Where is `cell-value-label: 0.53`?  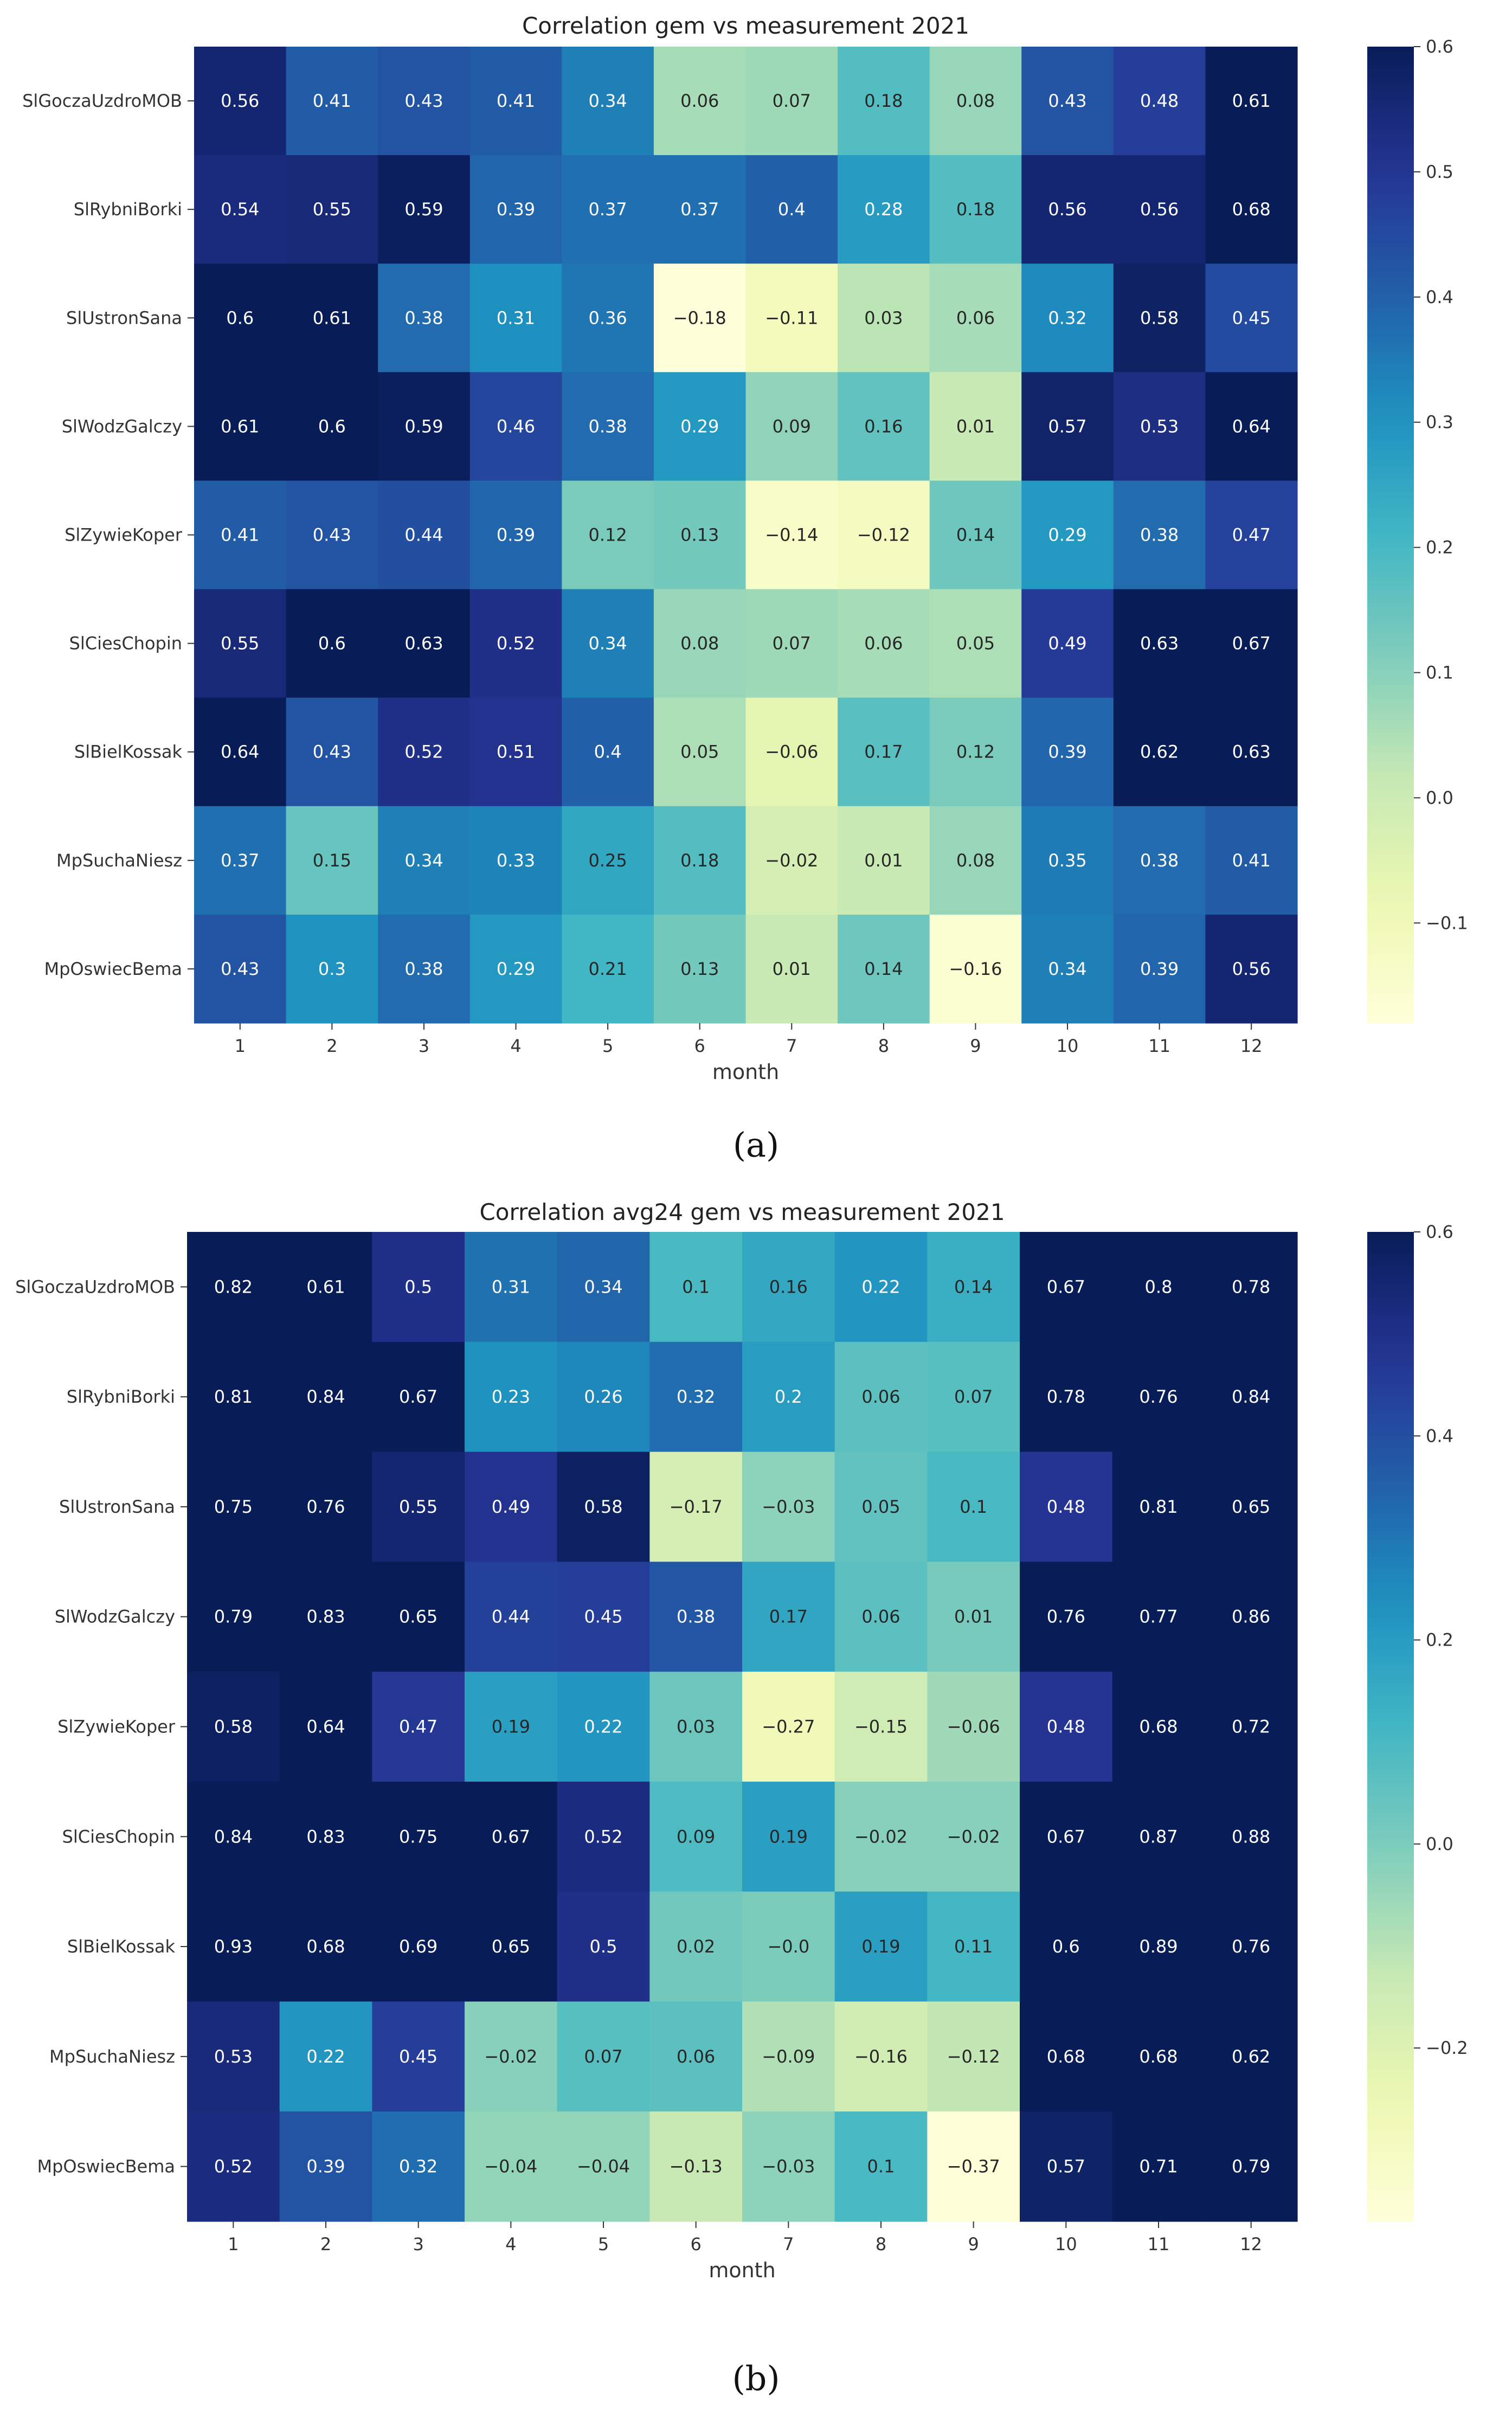 cell-value-label: 0.53 is located at coordinates (233, 2056).